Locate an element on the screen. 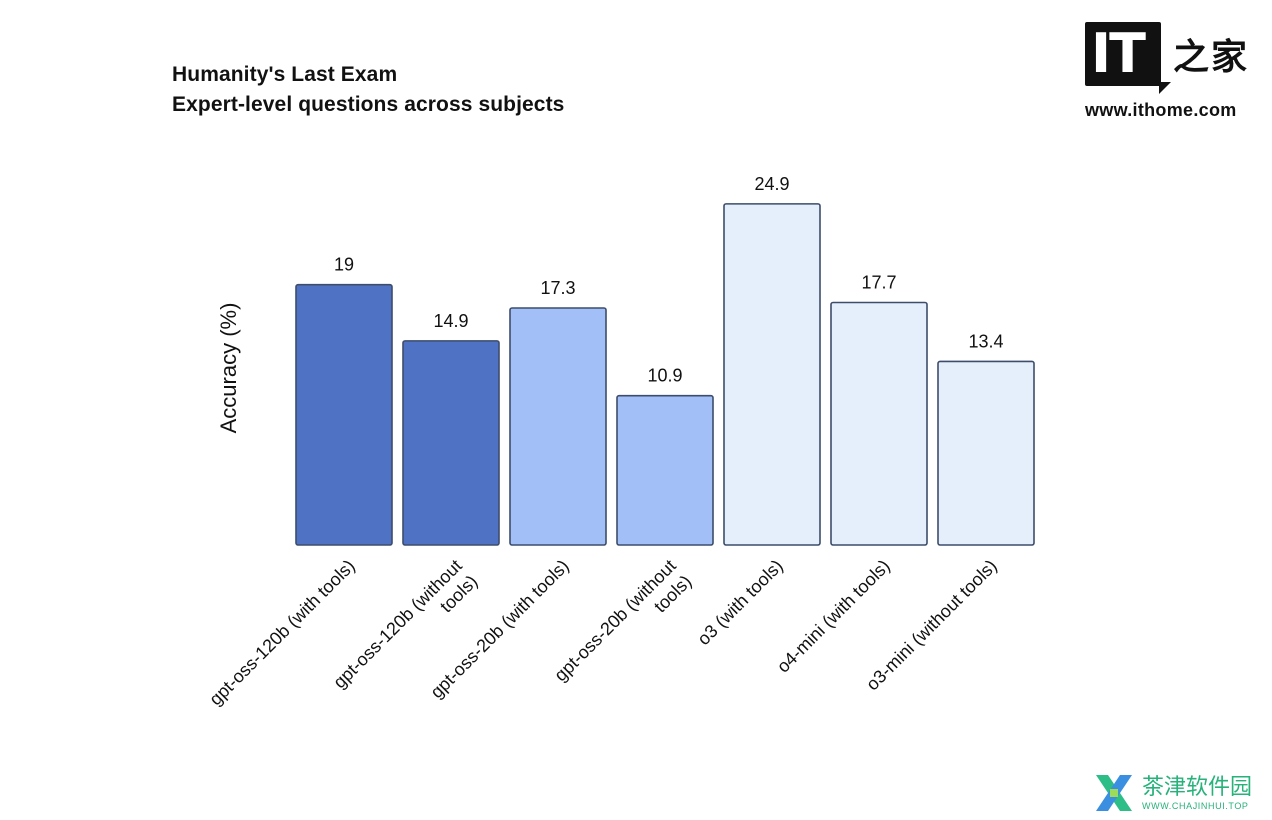  ithome-it-text: IT is located at coordinates (1118, 53).